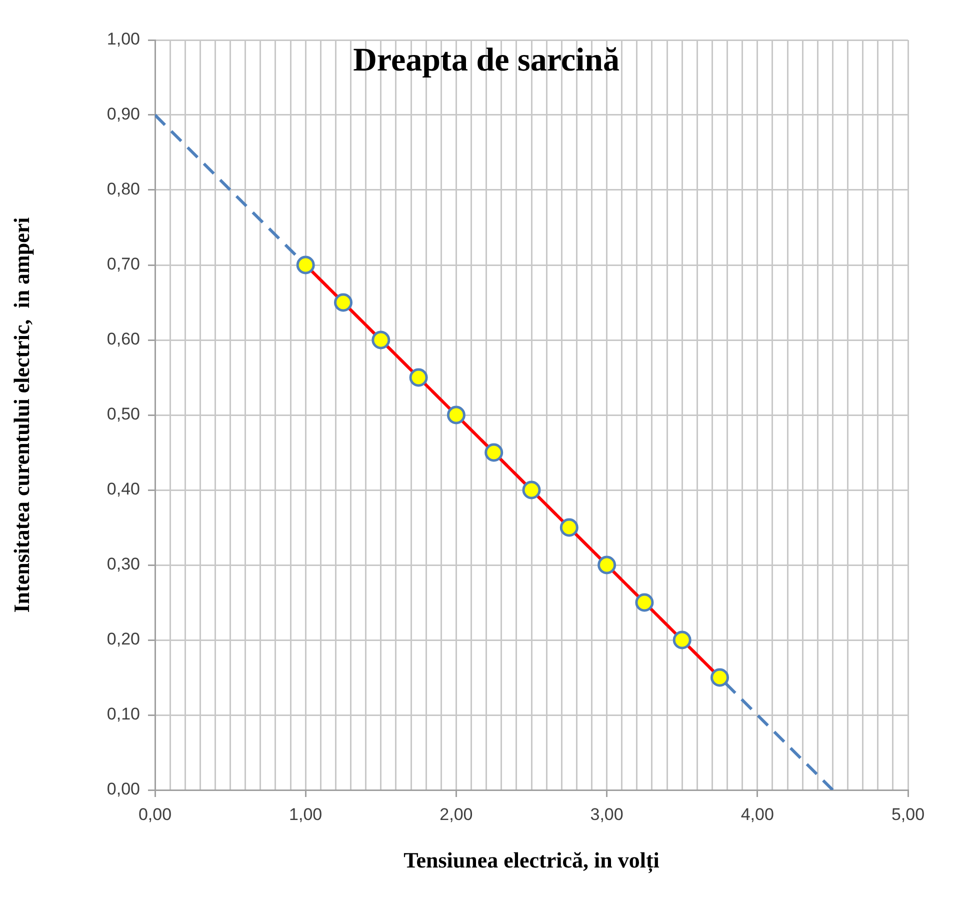 The width and height of the screenshot is (953, 910). Describe the element at coordinates (456, 814) in the screenshot. I see `x-tick-label: 2,00` at that location.